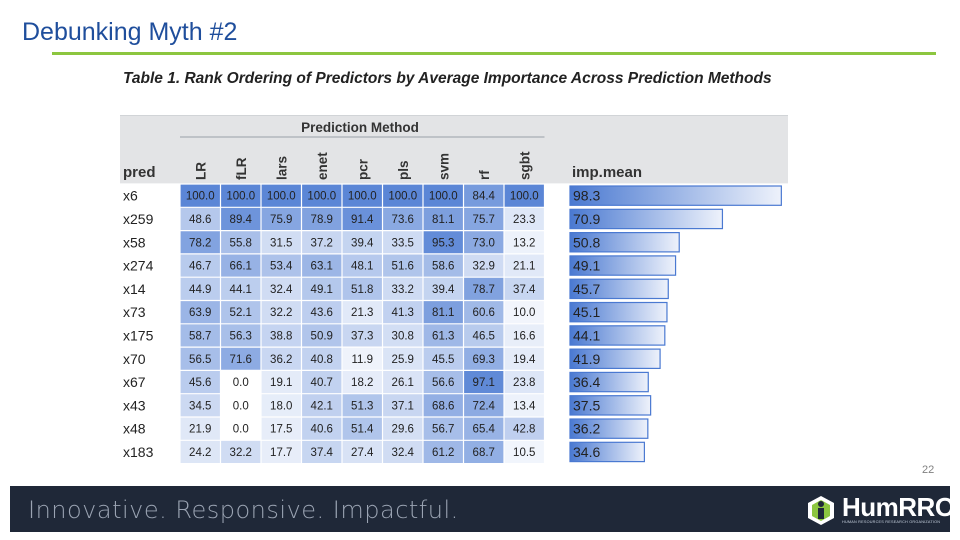 The height and width of the screenshot is (540, 960). I want to click on cell-value: 51.8, so click(362, 290).